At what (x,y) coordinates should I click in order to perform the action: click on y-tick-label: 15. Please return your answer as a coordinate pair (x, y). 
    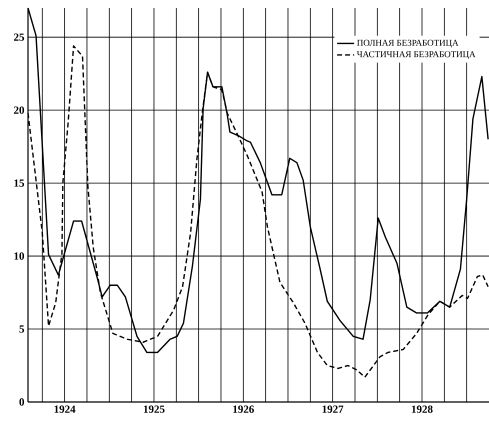
    Looking at the image, I should click on (19, 183).